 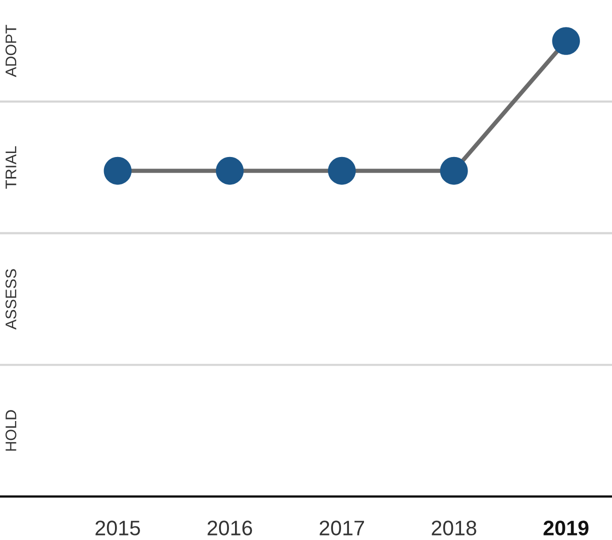 What do you see at coordinates (566, 528) in the screenshot?
I see `x-tick-label: 2019` at bounding box center [566, 528].